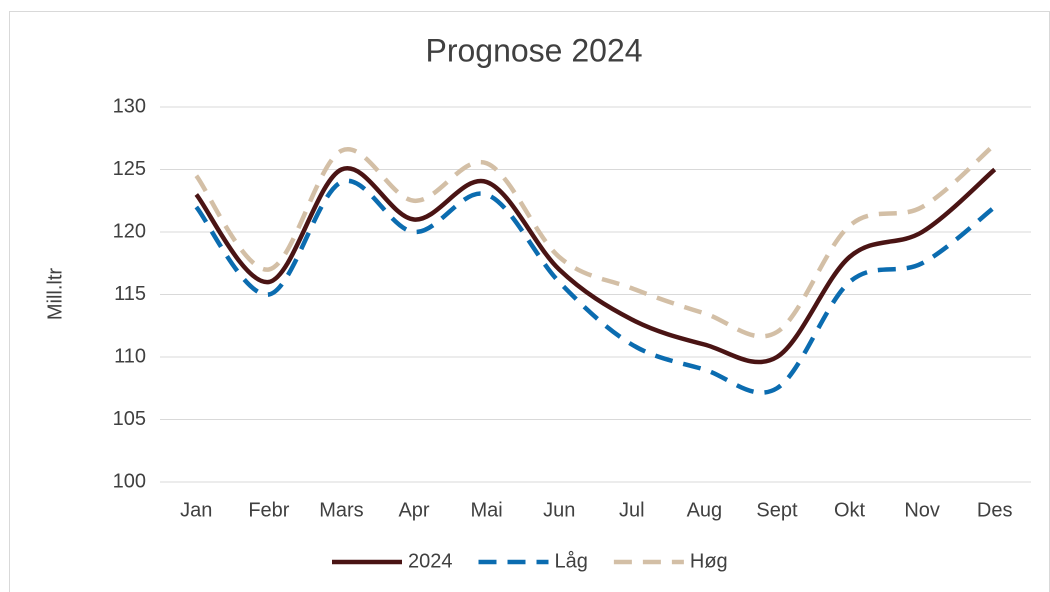 The image size is (1050, 592). I want to click on y-tick-label: 105, so click(129, 419).